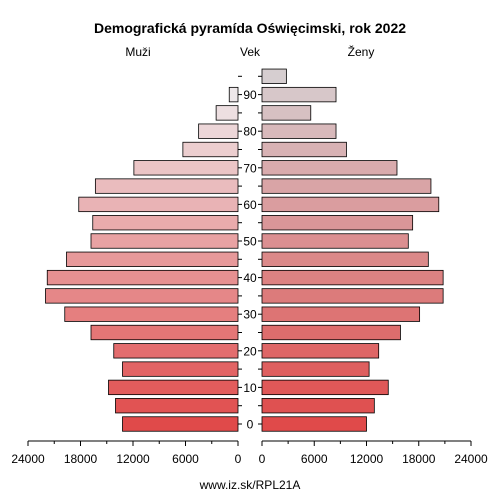 The width and height of the screenshot is (500, 500). I want to click on age-tick-label: 60, so click(250, 205).